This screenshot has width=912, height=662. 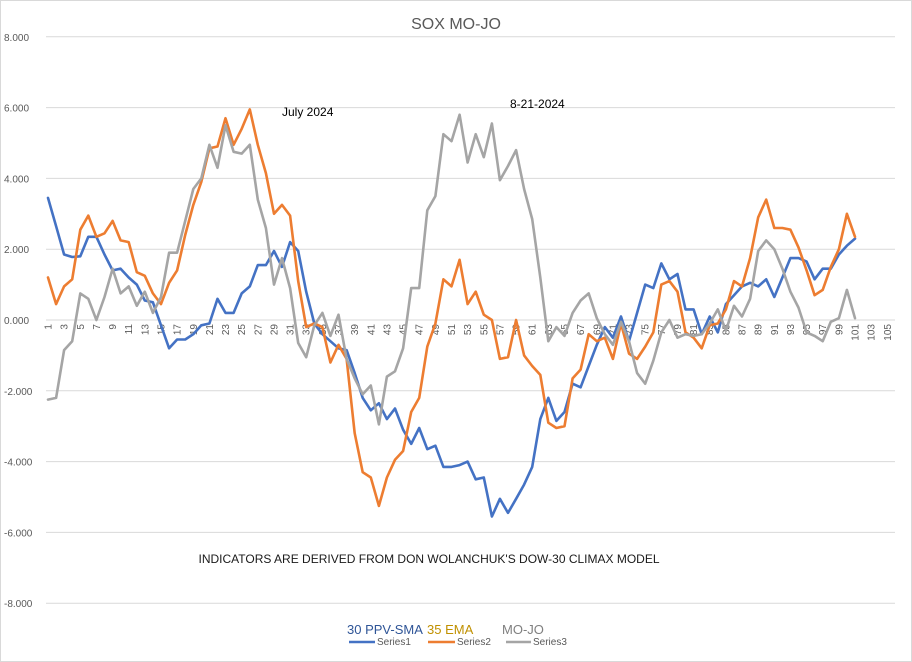 I want to click on x-tick-label: 55, so click(x=484, y=330).